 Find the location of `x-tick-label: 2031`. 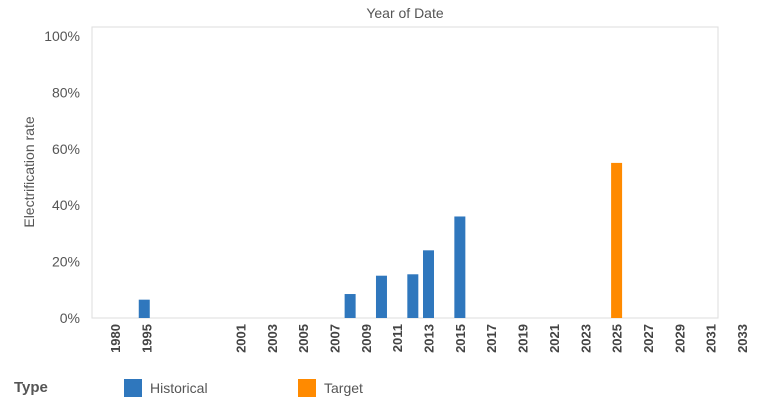

x-tick-label: 2031 is located at coordinates (711, 338).